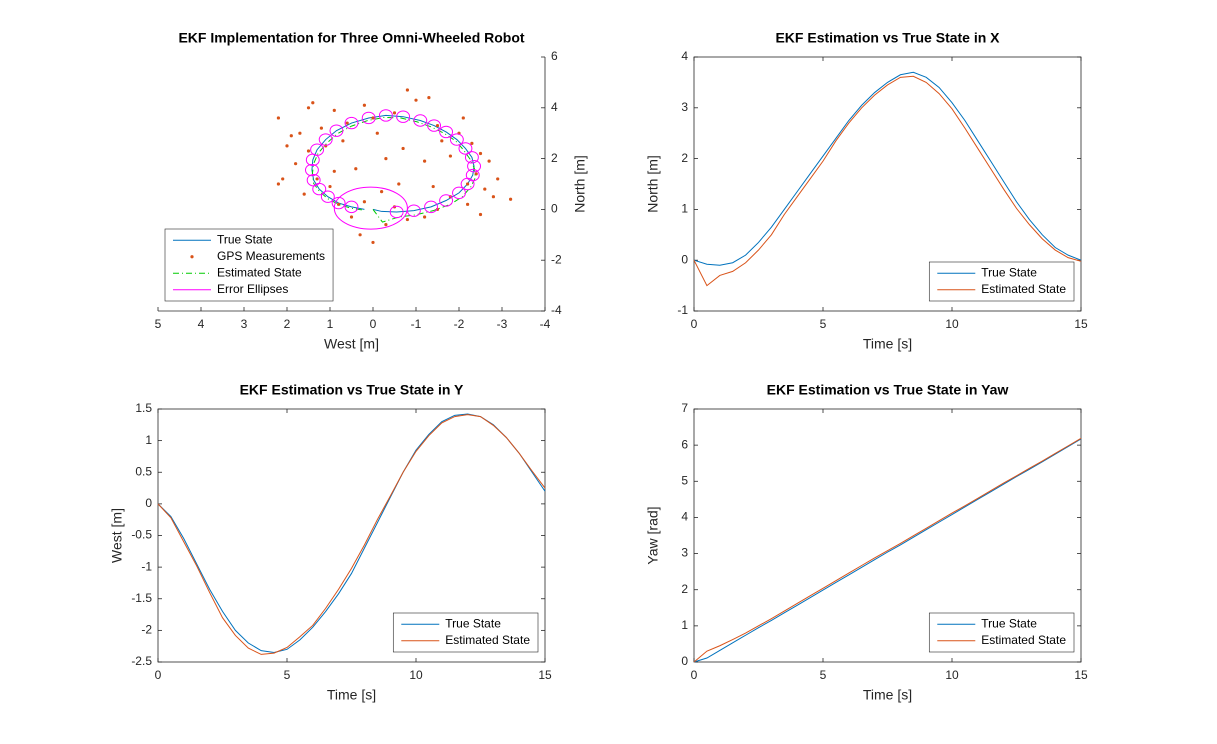 This screenshot has height=744, width=1217. What do you see at coordinates (352, 390) in the screenshot?
I see `chart-title: EKF Estimation vs True State in Y` at bounding box center [352, 390].